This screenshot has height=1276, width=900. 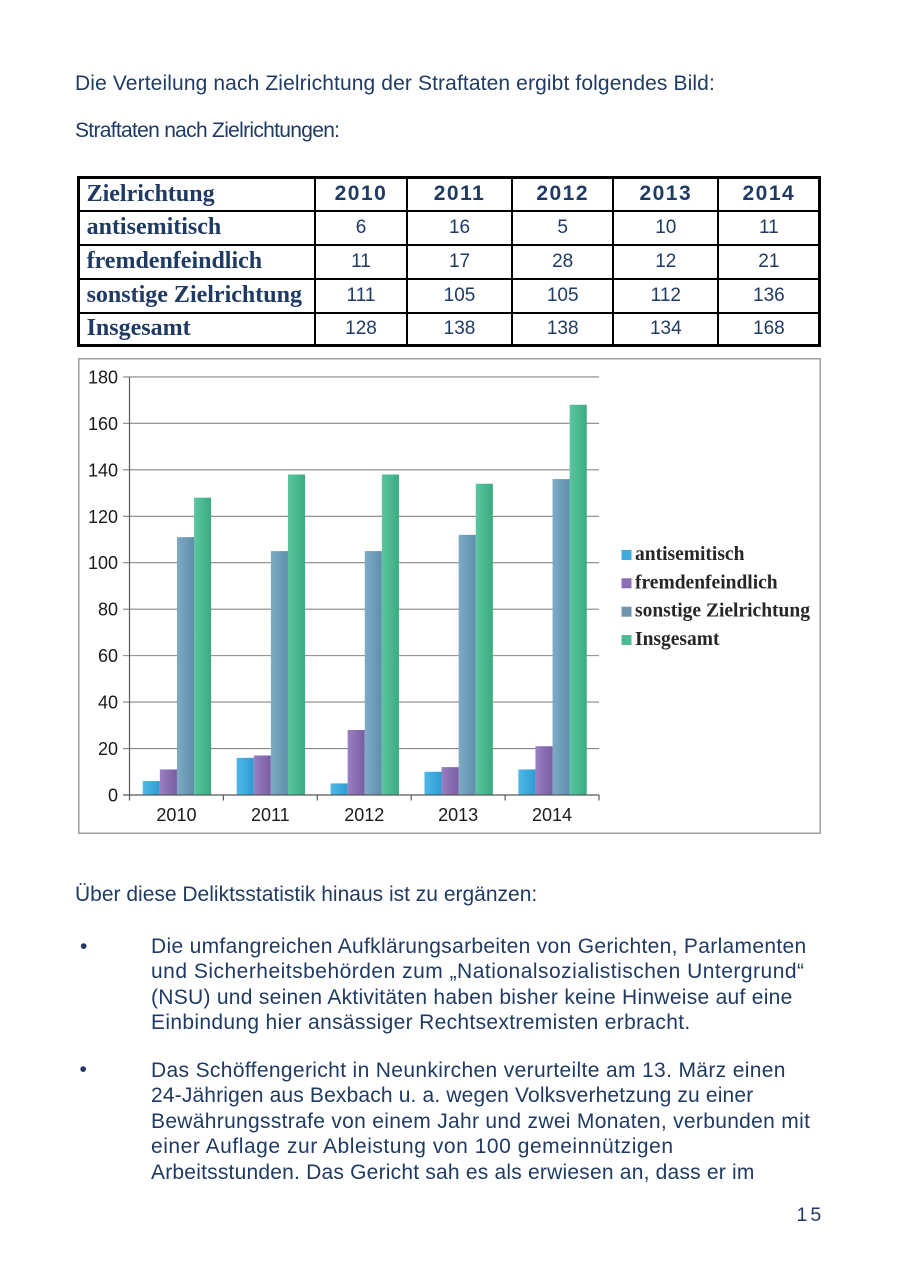 I want to click on svg-text: Insgesamt, so click(x=677, y=639).